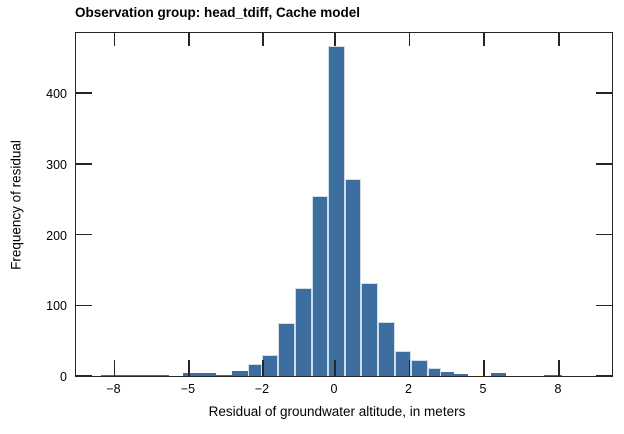 The width and height of the screenshot is (624, 434). I want to click on x-tick-label: 5, so click(483, 389).